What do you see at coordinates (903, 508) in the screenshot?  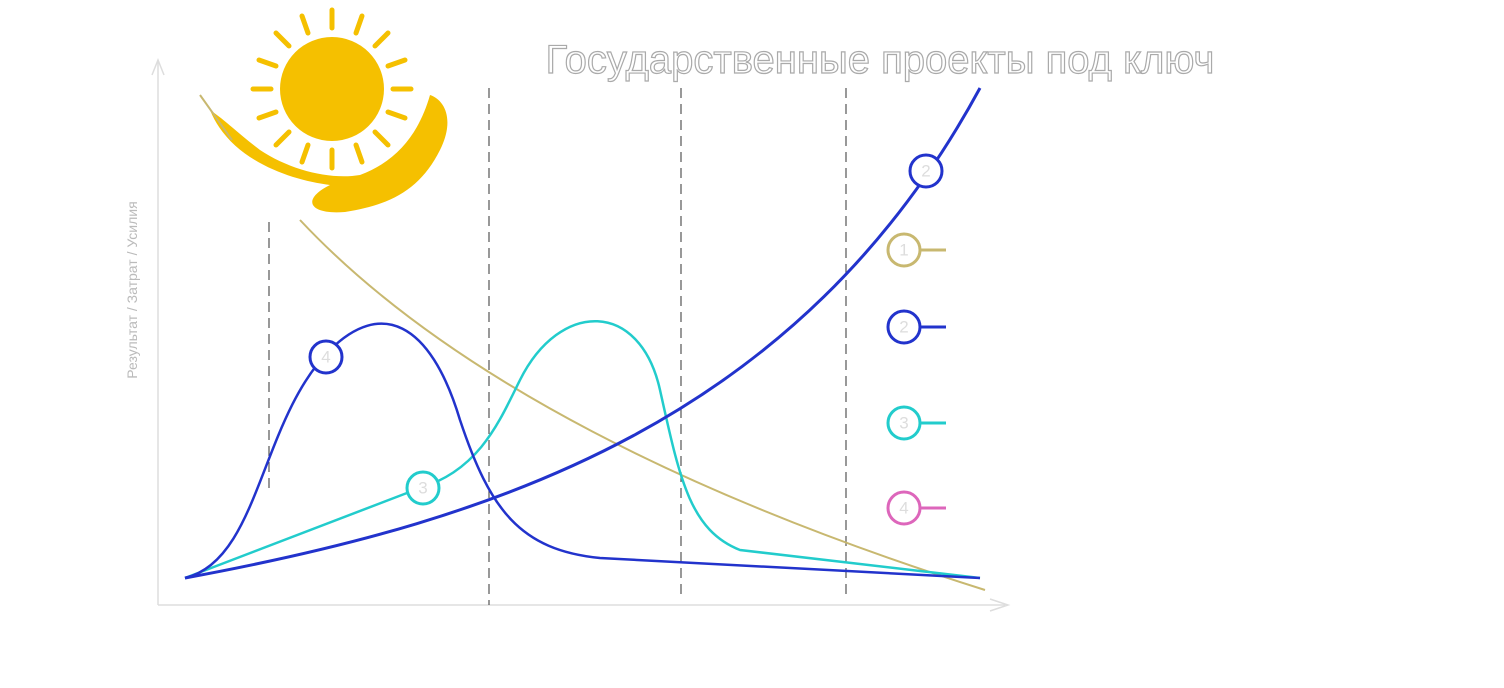 I see `legend-label: 4` at bounding box center [903, 508].